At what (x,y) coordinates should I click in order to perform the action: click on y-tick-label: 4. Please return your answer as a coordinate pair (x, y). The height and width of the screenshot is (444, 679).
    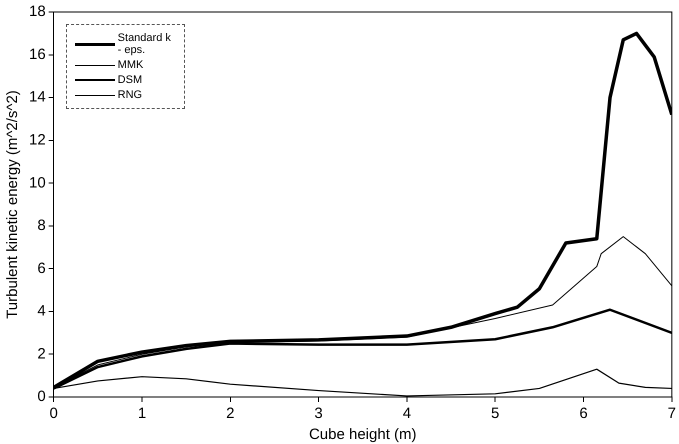
    Looking at the image, I should click on (41, 311).